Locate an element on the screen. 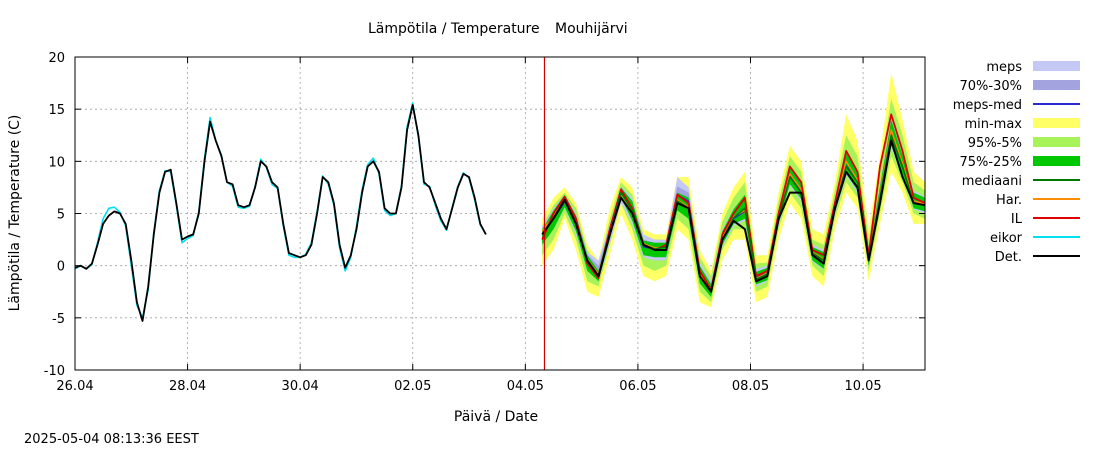 This screenshot has width=1100, height=450. x-tick-label: 28.04 is located at coordinates (187, 386).